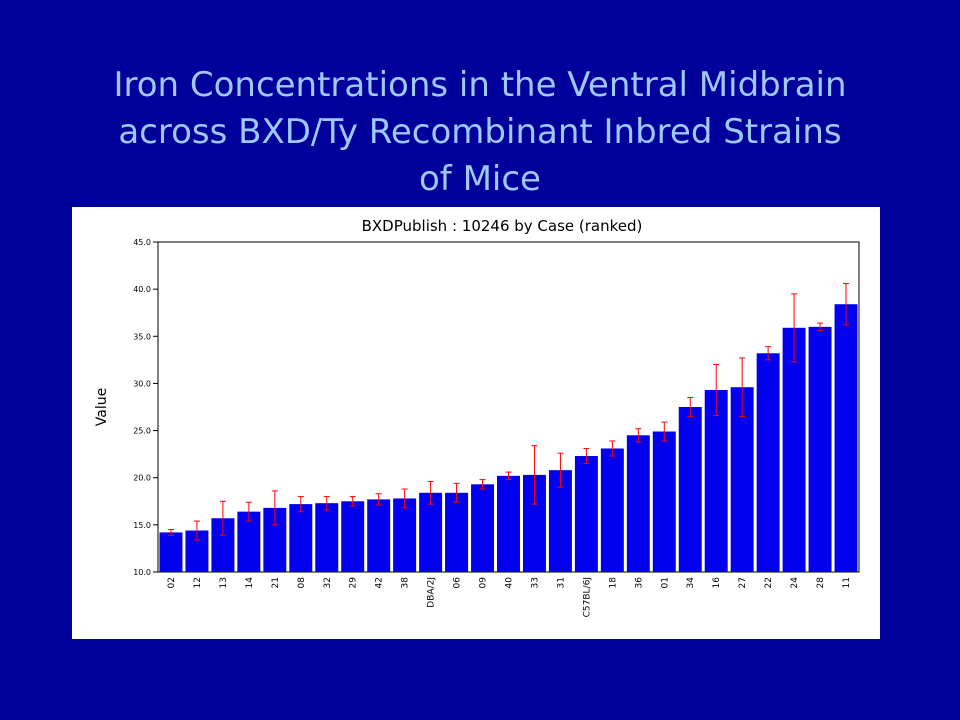 This screenshot has width=960, height=720. Describe the element at coordinates (142, 478) in the screenshot. I see `y-tick-label: 20.0` at that location.